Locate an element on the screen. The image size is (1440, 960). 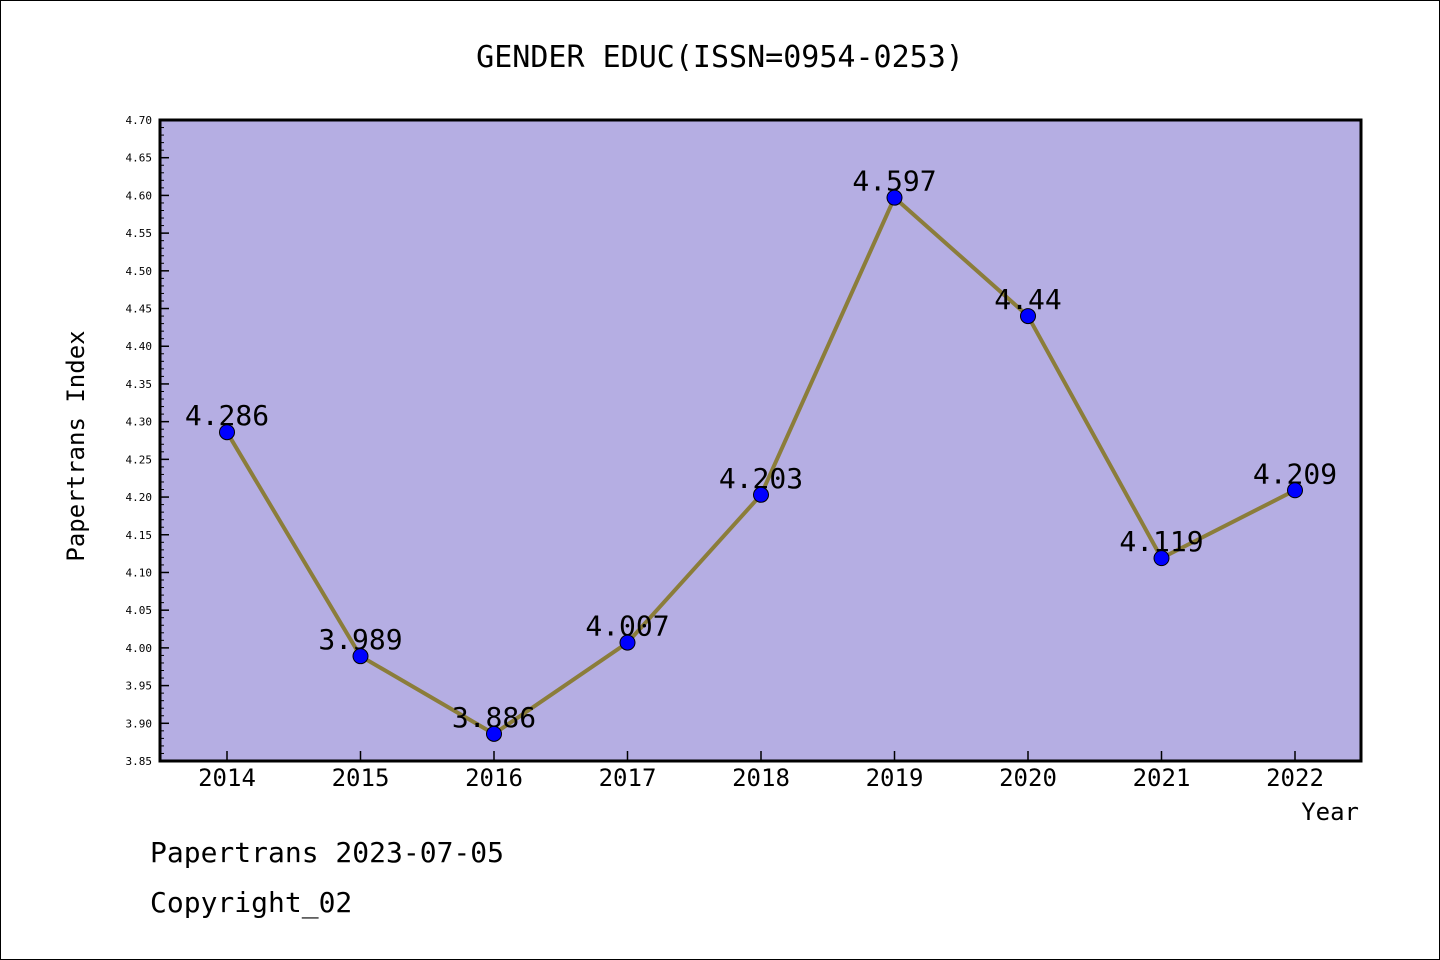
y-tick-label: 4.25 is located at coordinates (139, 459).